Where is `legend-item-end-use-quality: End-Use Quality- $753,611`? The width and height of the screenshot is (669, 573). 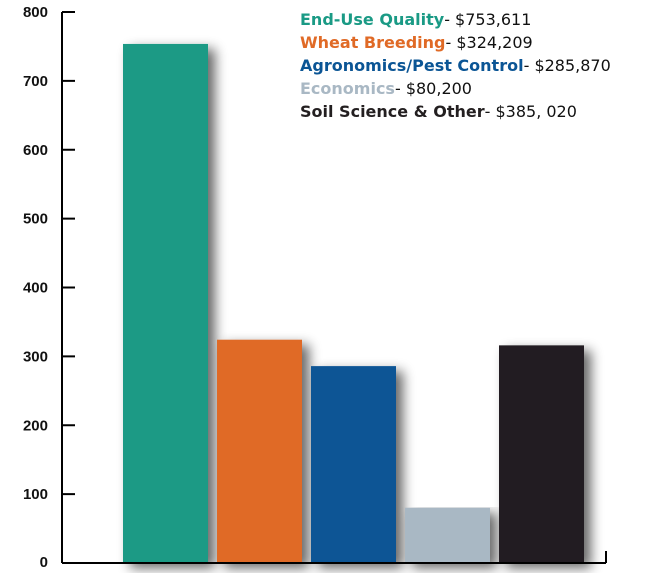 legend-item-end-use-quality: End-Use Quality- $753,611 is located at coordinates (455, 19).